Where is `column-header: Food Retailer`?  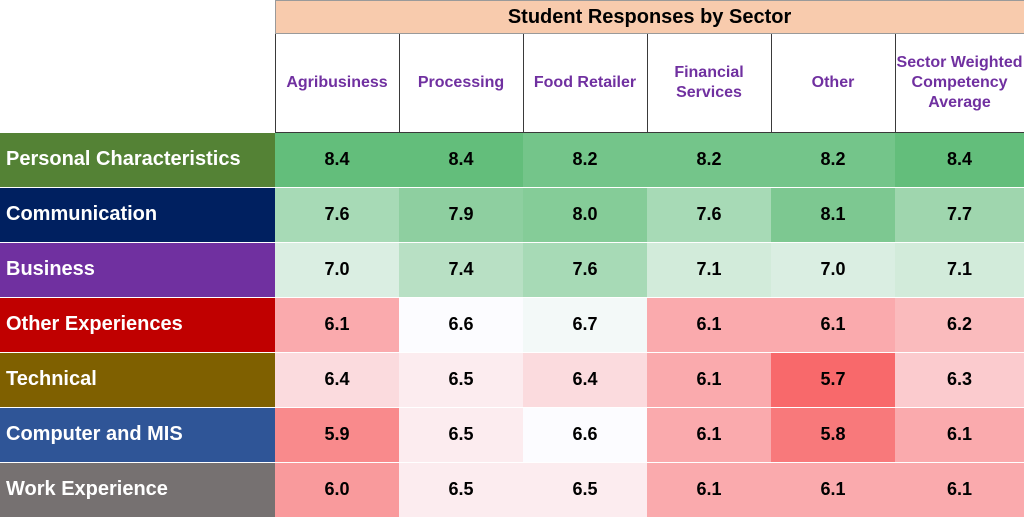 column-header: Food Retailer is located at coordinates (585, 83).